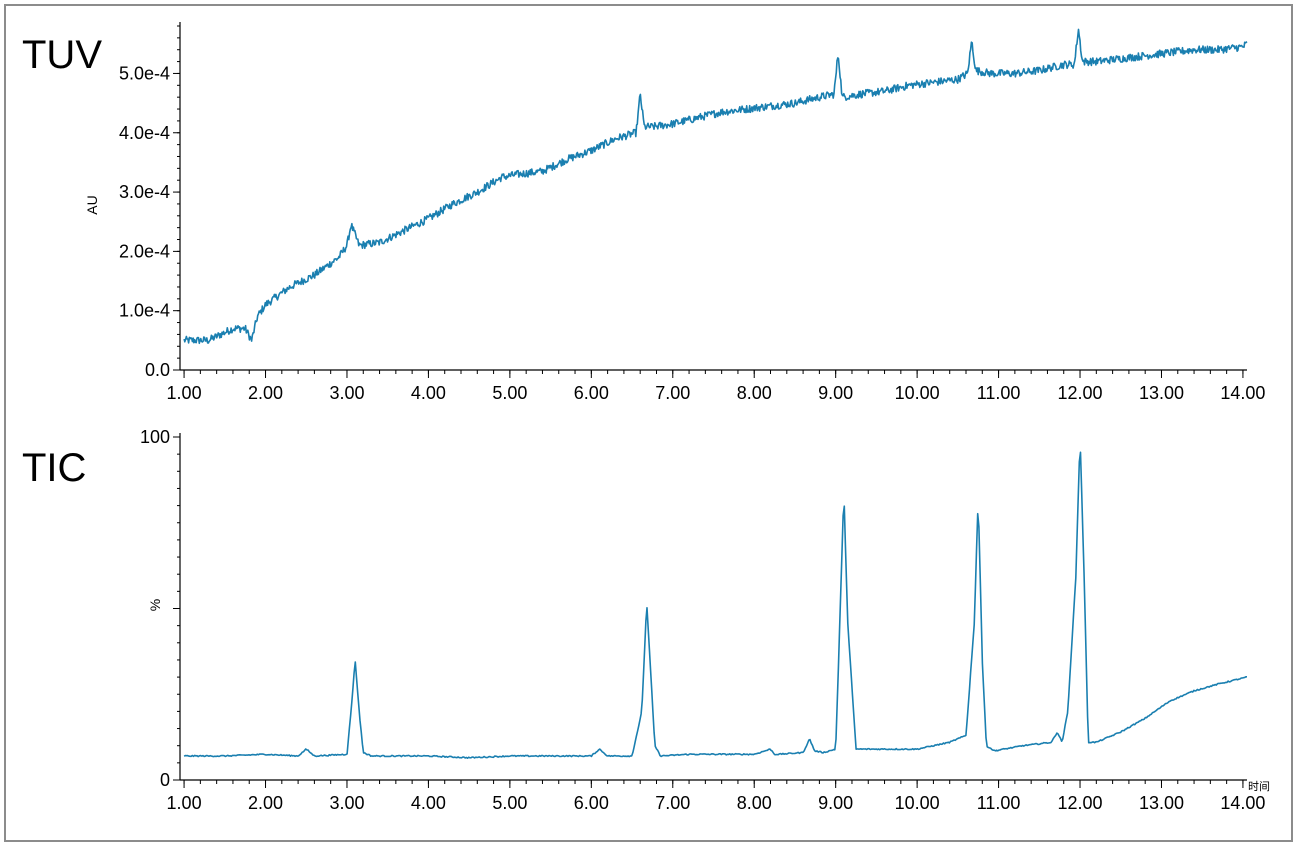 This screenshot has height=848, width=1301. I want to click on panel-title-tuv: TUV, so click(62, 55).